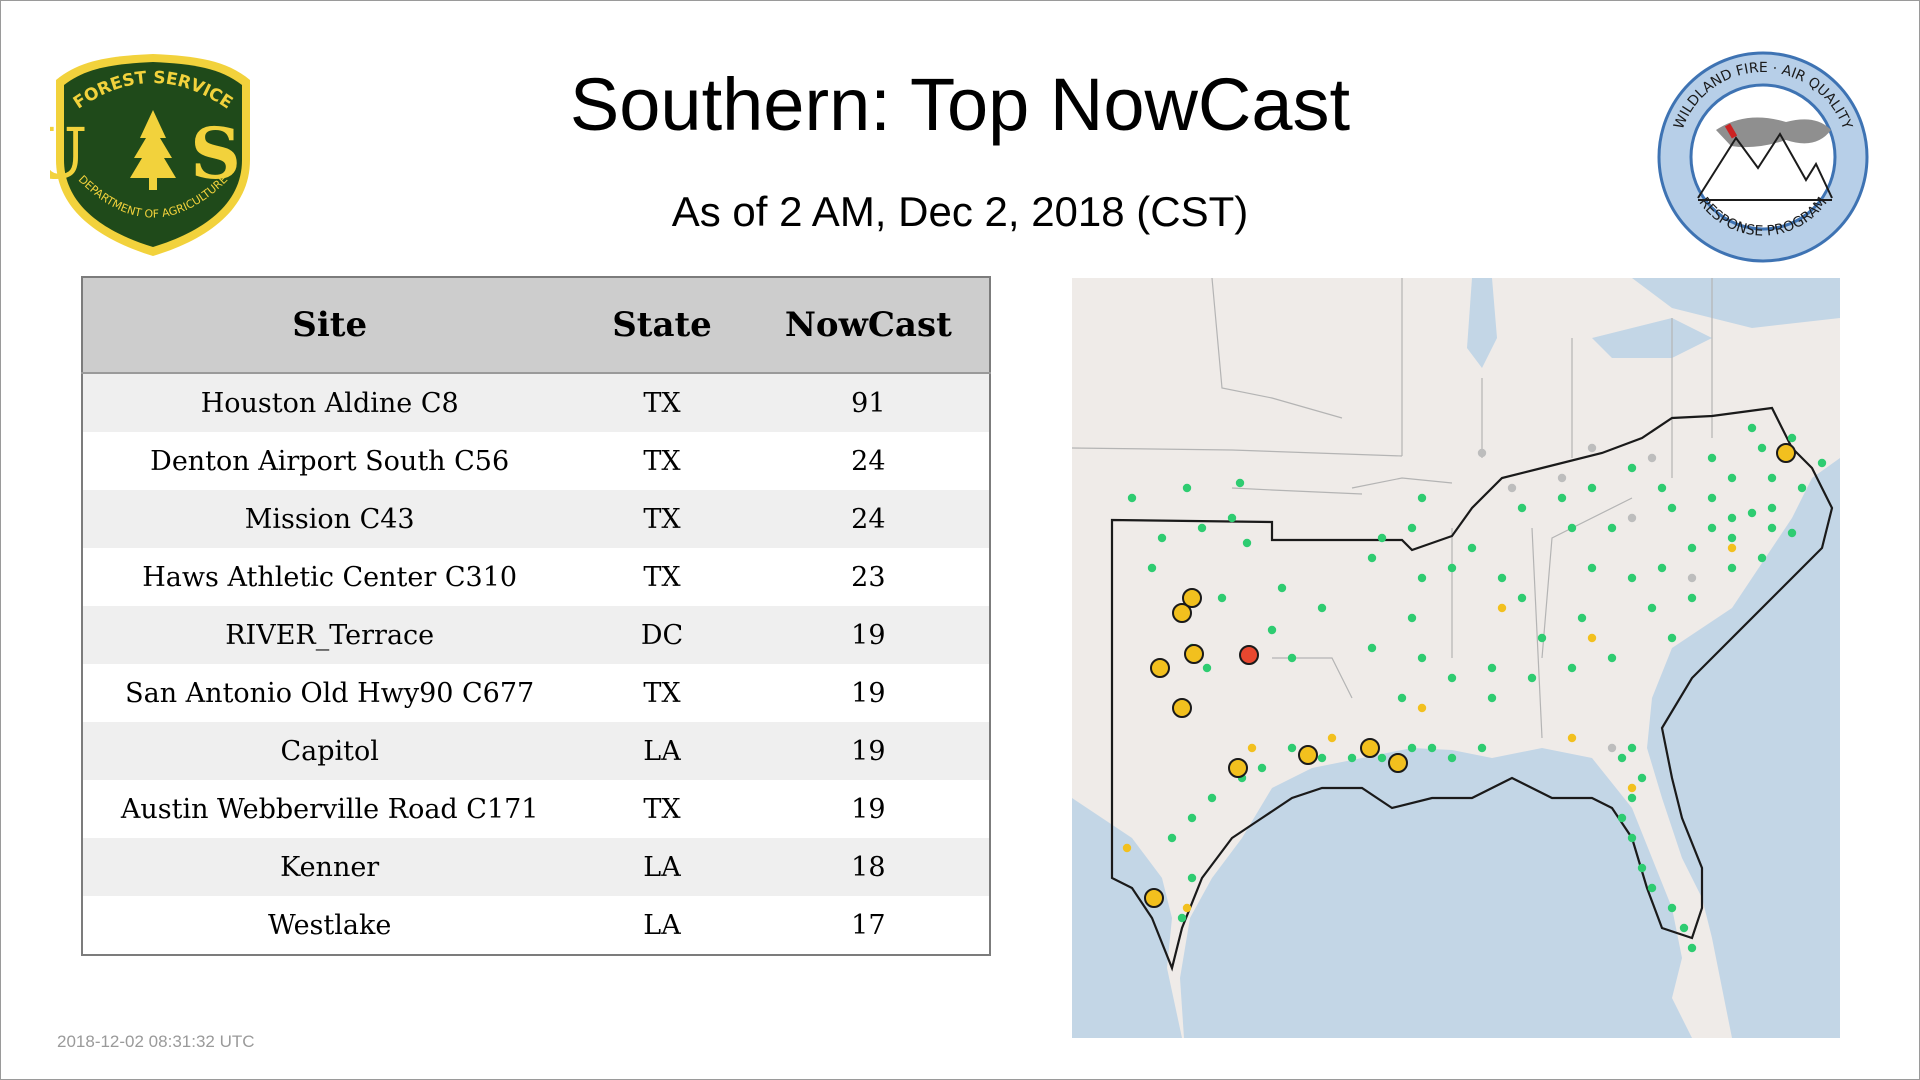  Describe the element at coordinates (329, 809) in the screenshot. I see `cell-site: Austin Webberville Road C171` at that location.